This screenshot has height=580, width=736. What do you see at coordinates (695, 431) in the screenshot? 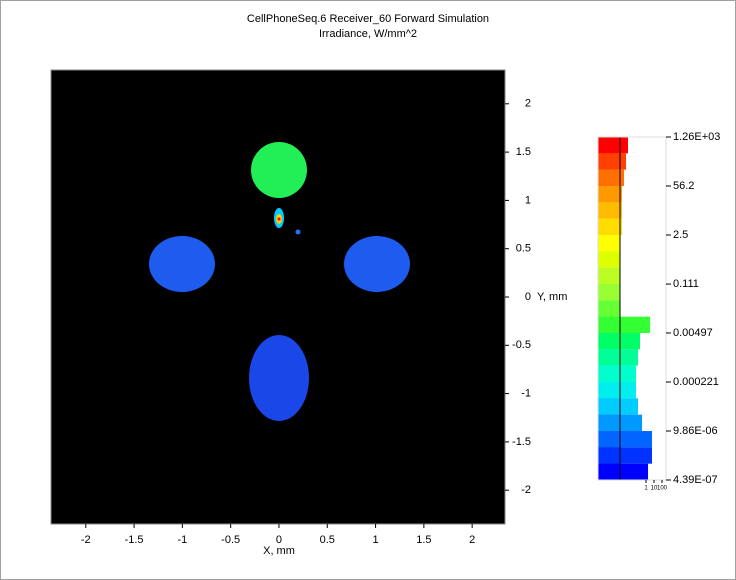
I see `colorbar-tick-label: 9.86E-06` at bounding box center [695, 431].